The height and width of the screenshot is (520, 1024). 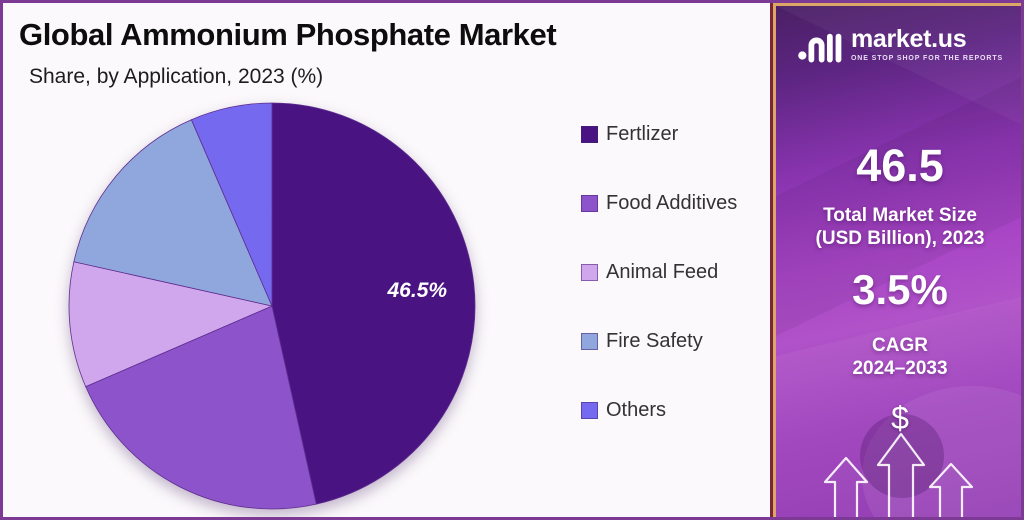 I want to click on legend-swatch-food-additives, so click(x=589, y=203).